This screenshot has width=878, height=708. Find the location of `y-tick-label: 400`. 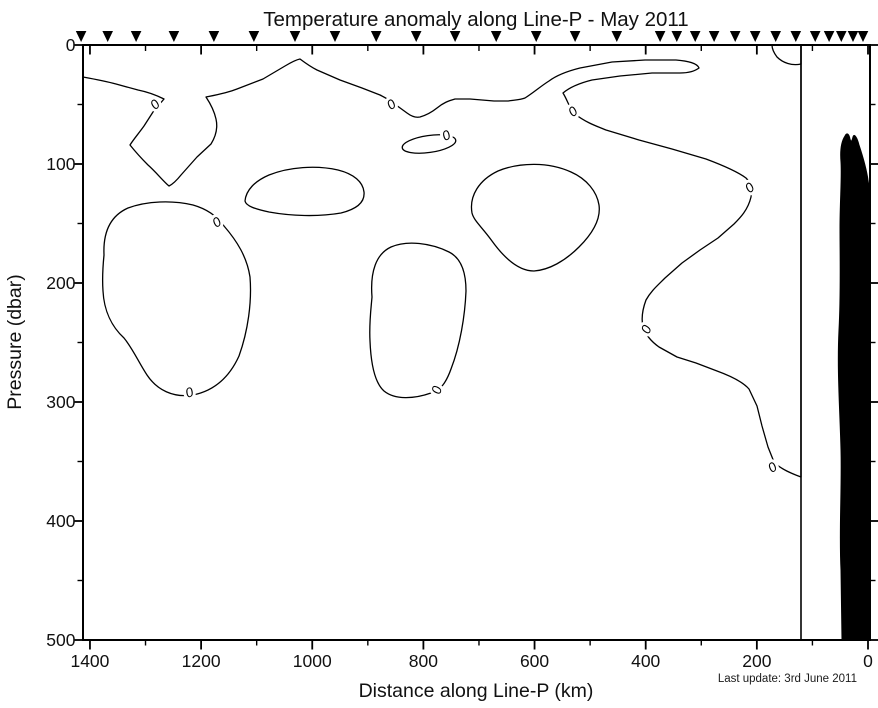

y-tick-label: 400 is located at coordinates (60, 521).